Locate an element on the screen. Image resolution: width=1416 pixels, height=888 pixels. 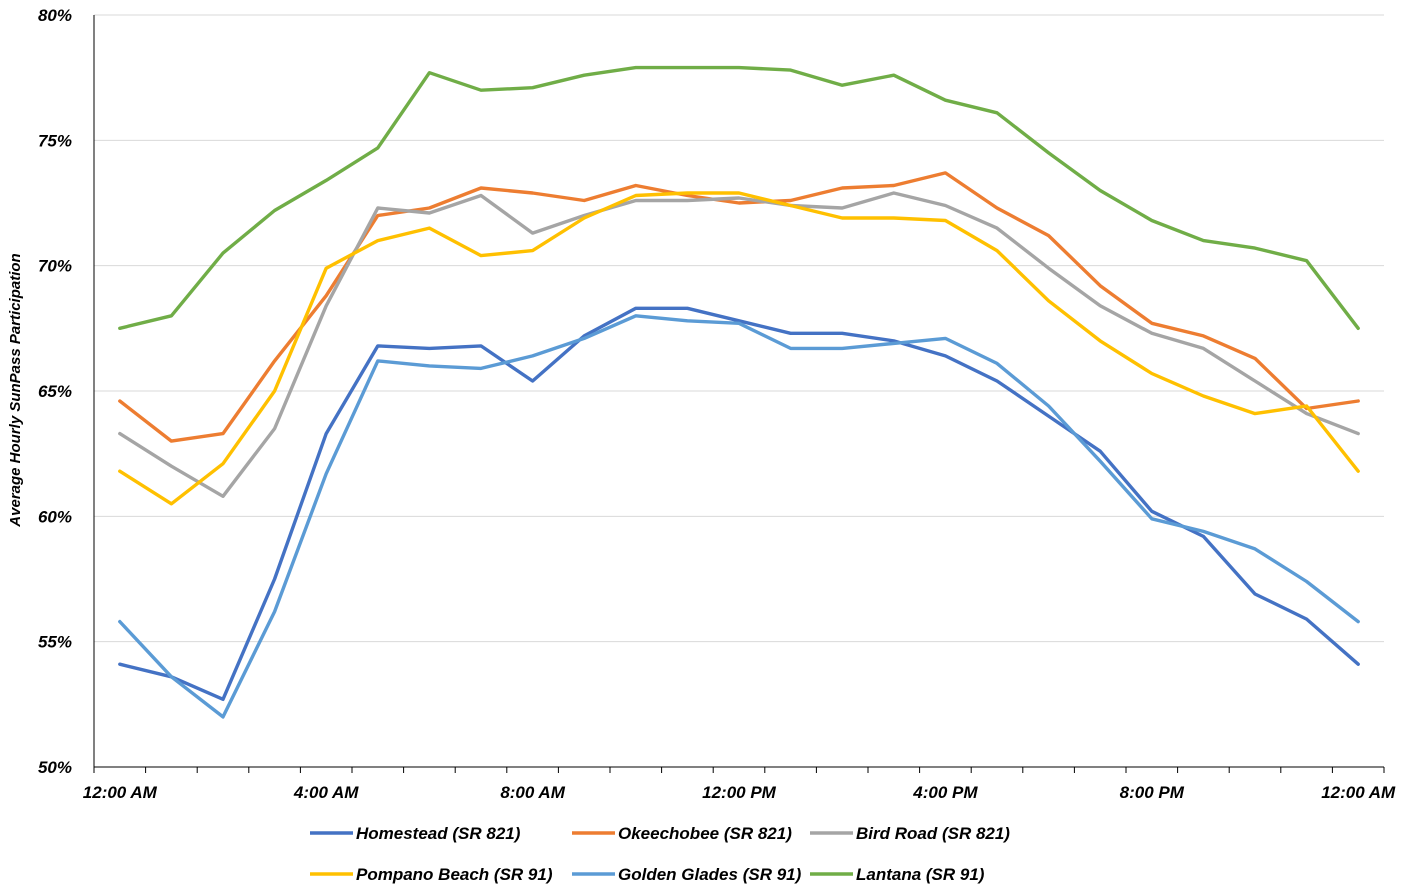
y-tick-label: 75% is located at coordinates (55, 140).